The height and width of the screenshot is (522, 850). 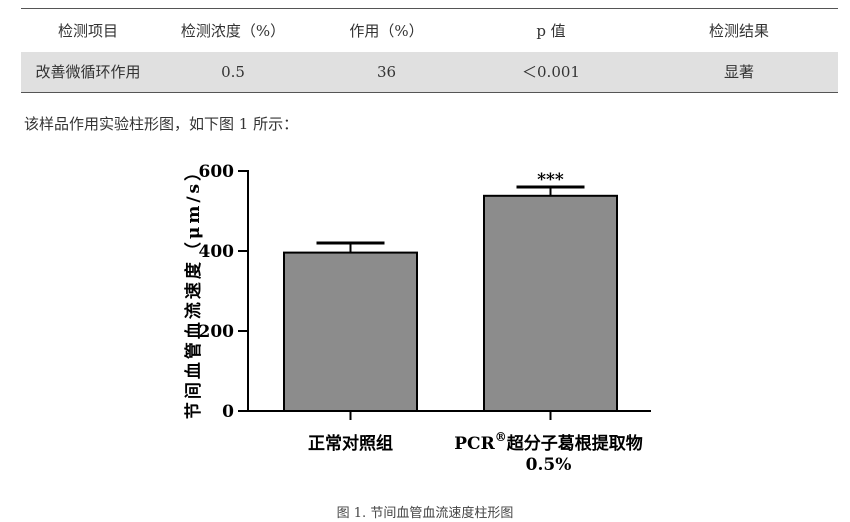 I want to click on x-tick-label-prefix: PCR, so click(x=474, y=444).